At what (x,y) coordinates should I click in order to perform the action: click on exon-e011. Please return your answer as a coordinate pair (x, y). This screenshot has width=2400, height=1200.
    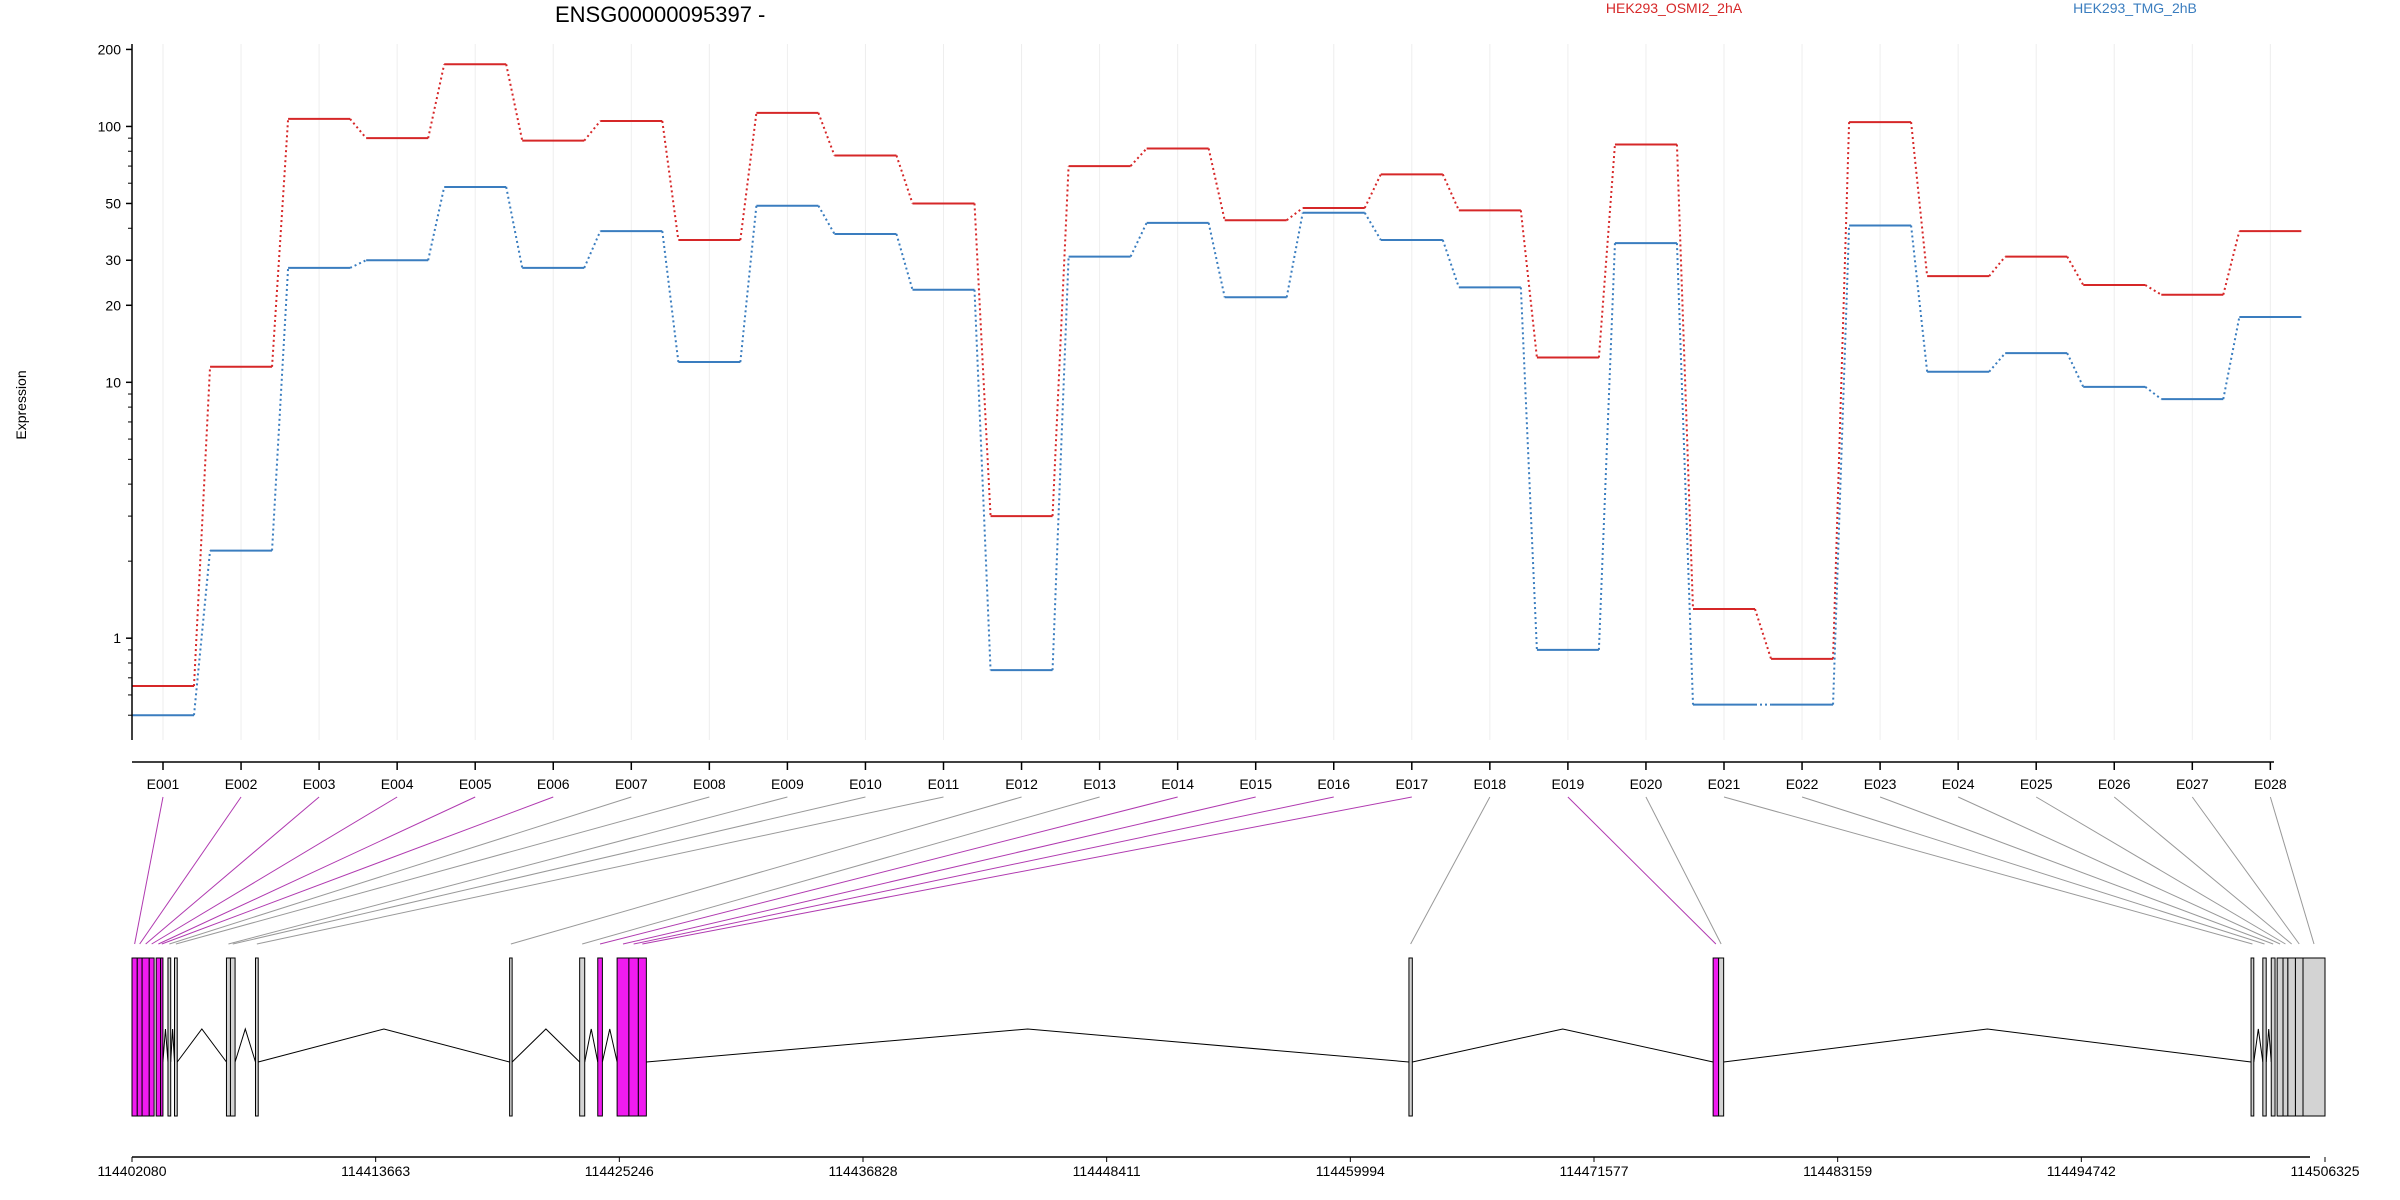
    Looking at the image, I should click on (256, 1037).